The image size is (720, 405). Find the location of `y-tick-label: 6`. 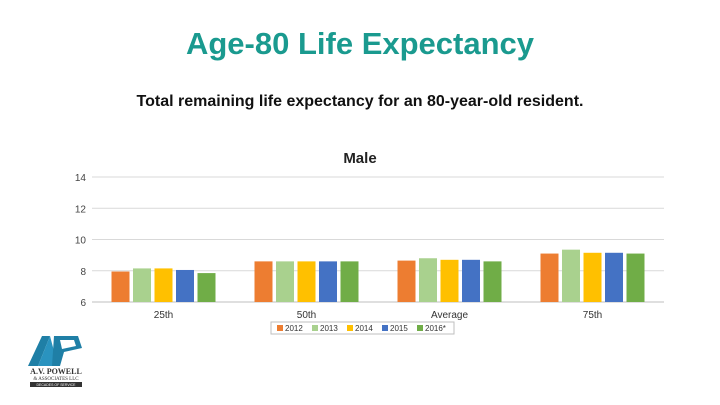

y-tick-label: 6 is located at coordinates (83, 303).